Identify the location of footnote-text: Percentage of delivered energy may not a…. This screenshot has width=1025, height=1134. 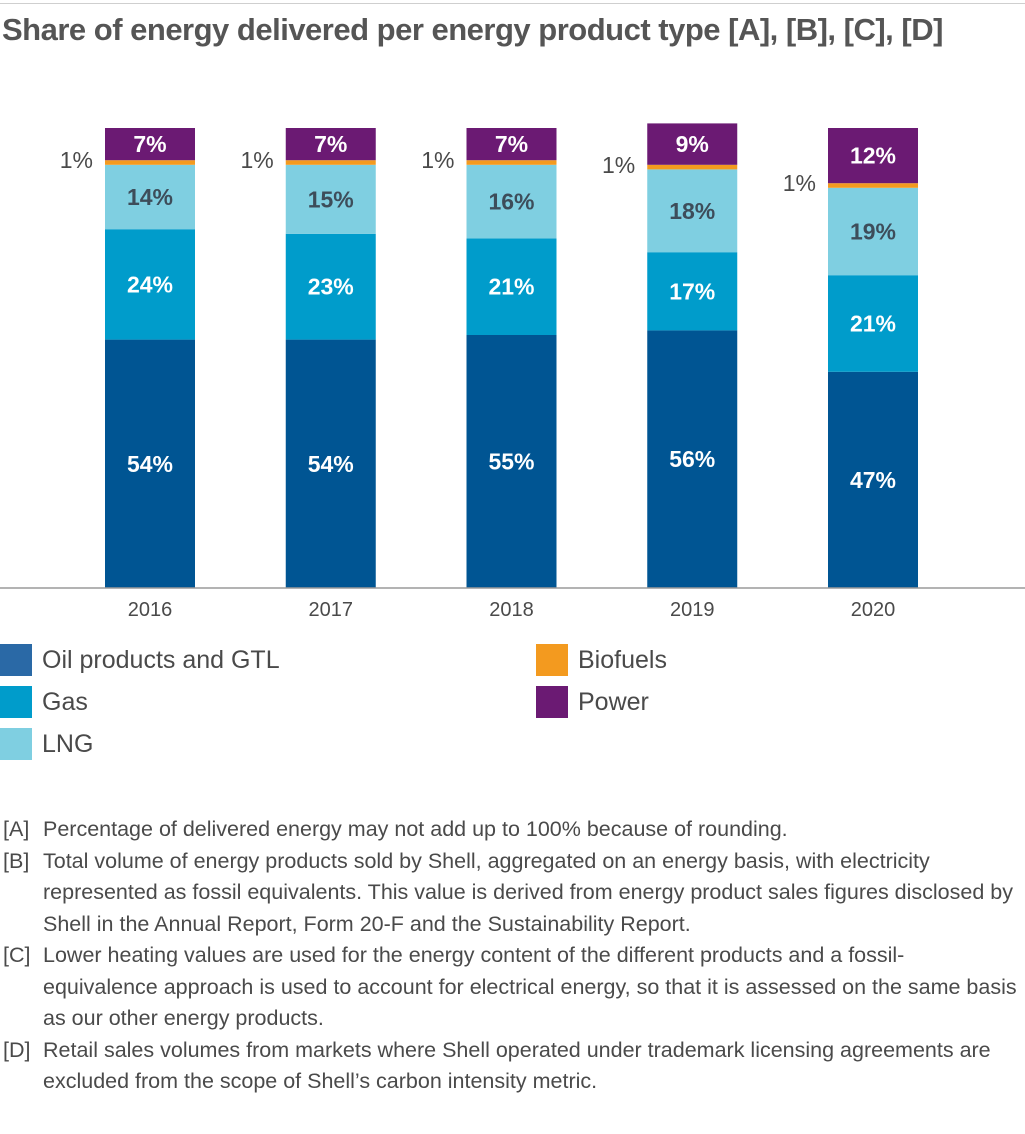
(415, 829).